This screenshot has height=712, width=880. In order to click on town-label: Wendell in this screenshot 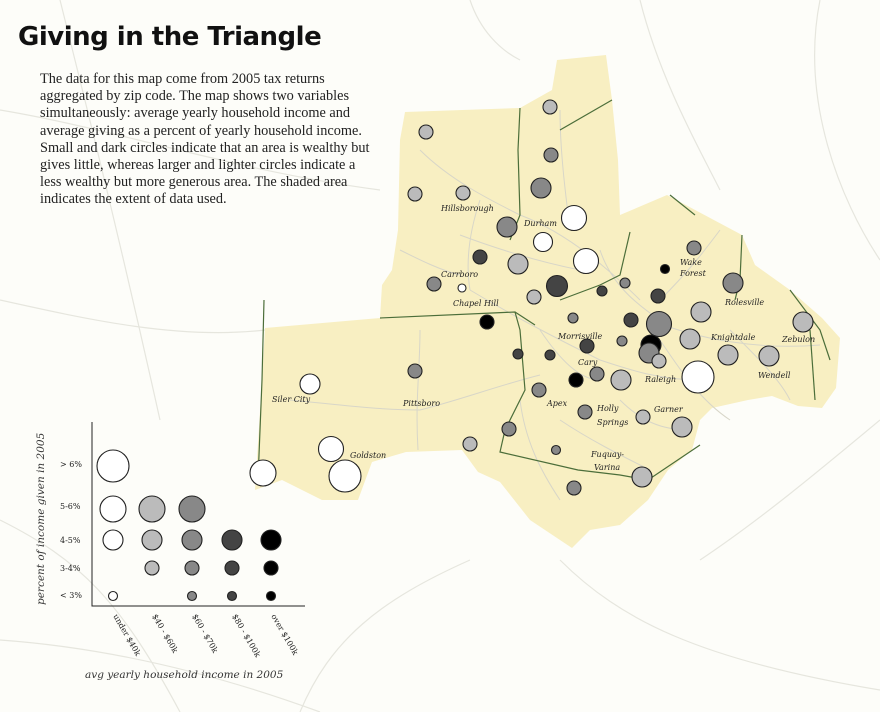, I will do `click(774, 375)`.